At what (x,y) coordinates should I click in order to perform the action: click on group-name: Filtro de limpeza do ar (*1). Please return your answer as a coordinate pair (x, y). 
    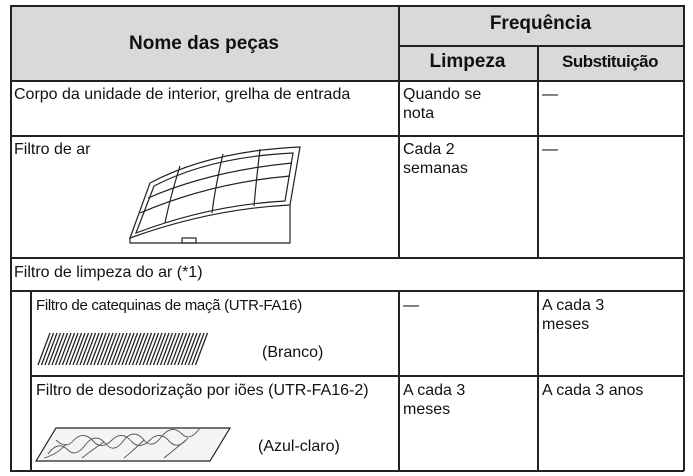
    Looking at the image, I should click on (108, 272).